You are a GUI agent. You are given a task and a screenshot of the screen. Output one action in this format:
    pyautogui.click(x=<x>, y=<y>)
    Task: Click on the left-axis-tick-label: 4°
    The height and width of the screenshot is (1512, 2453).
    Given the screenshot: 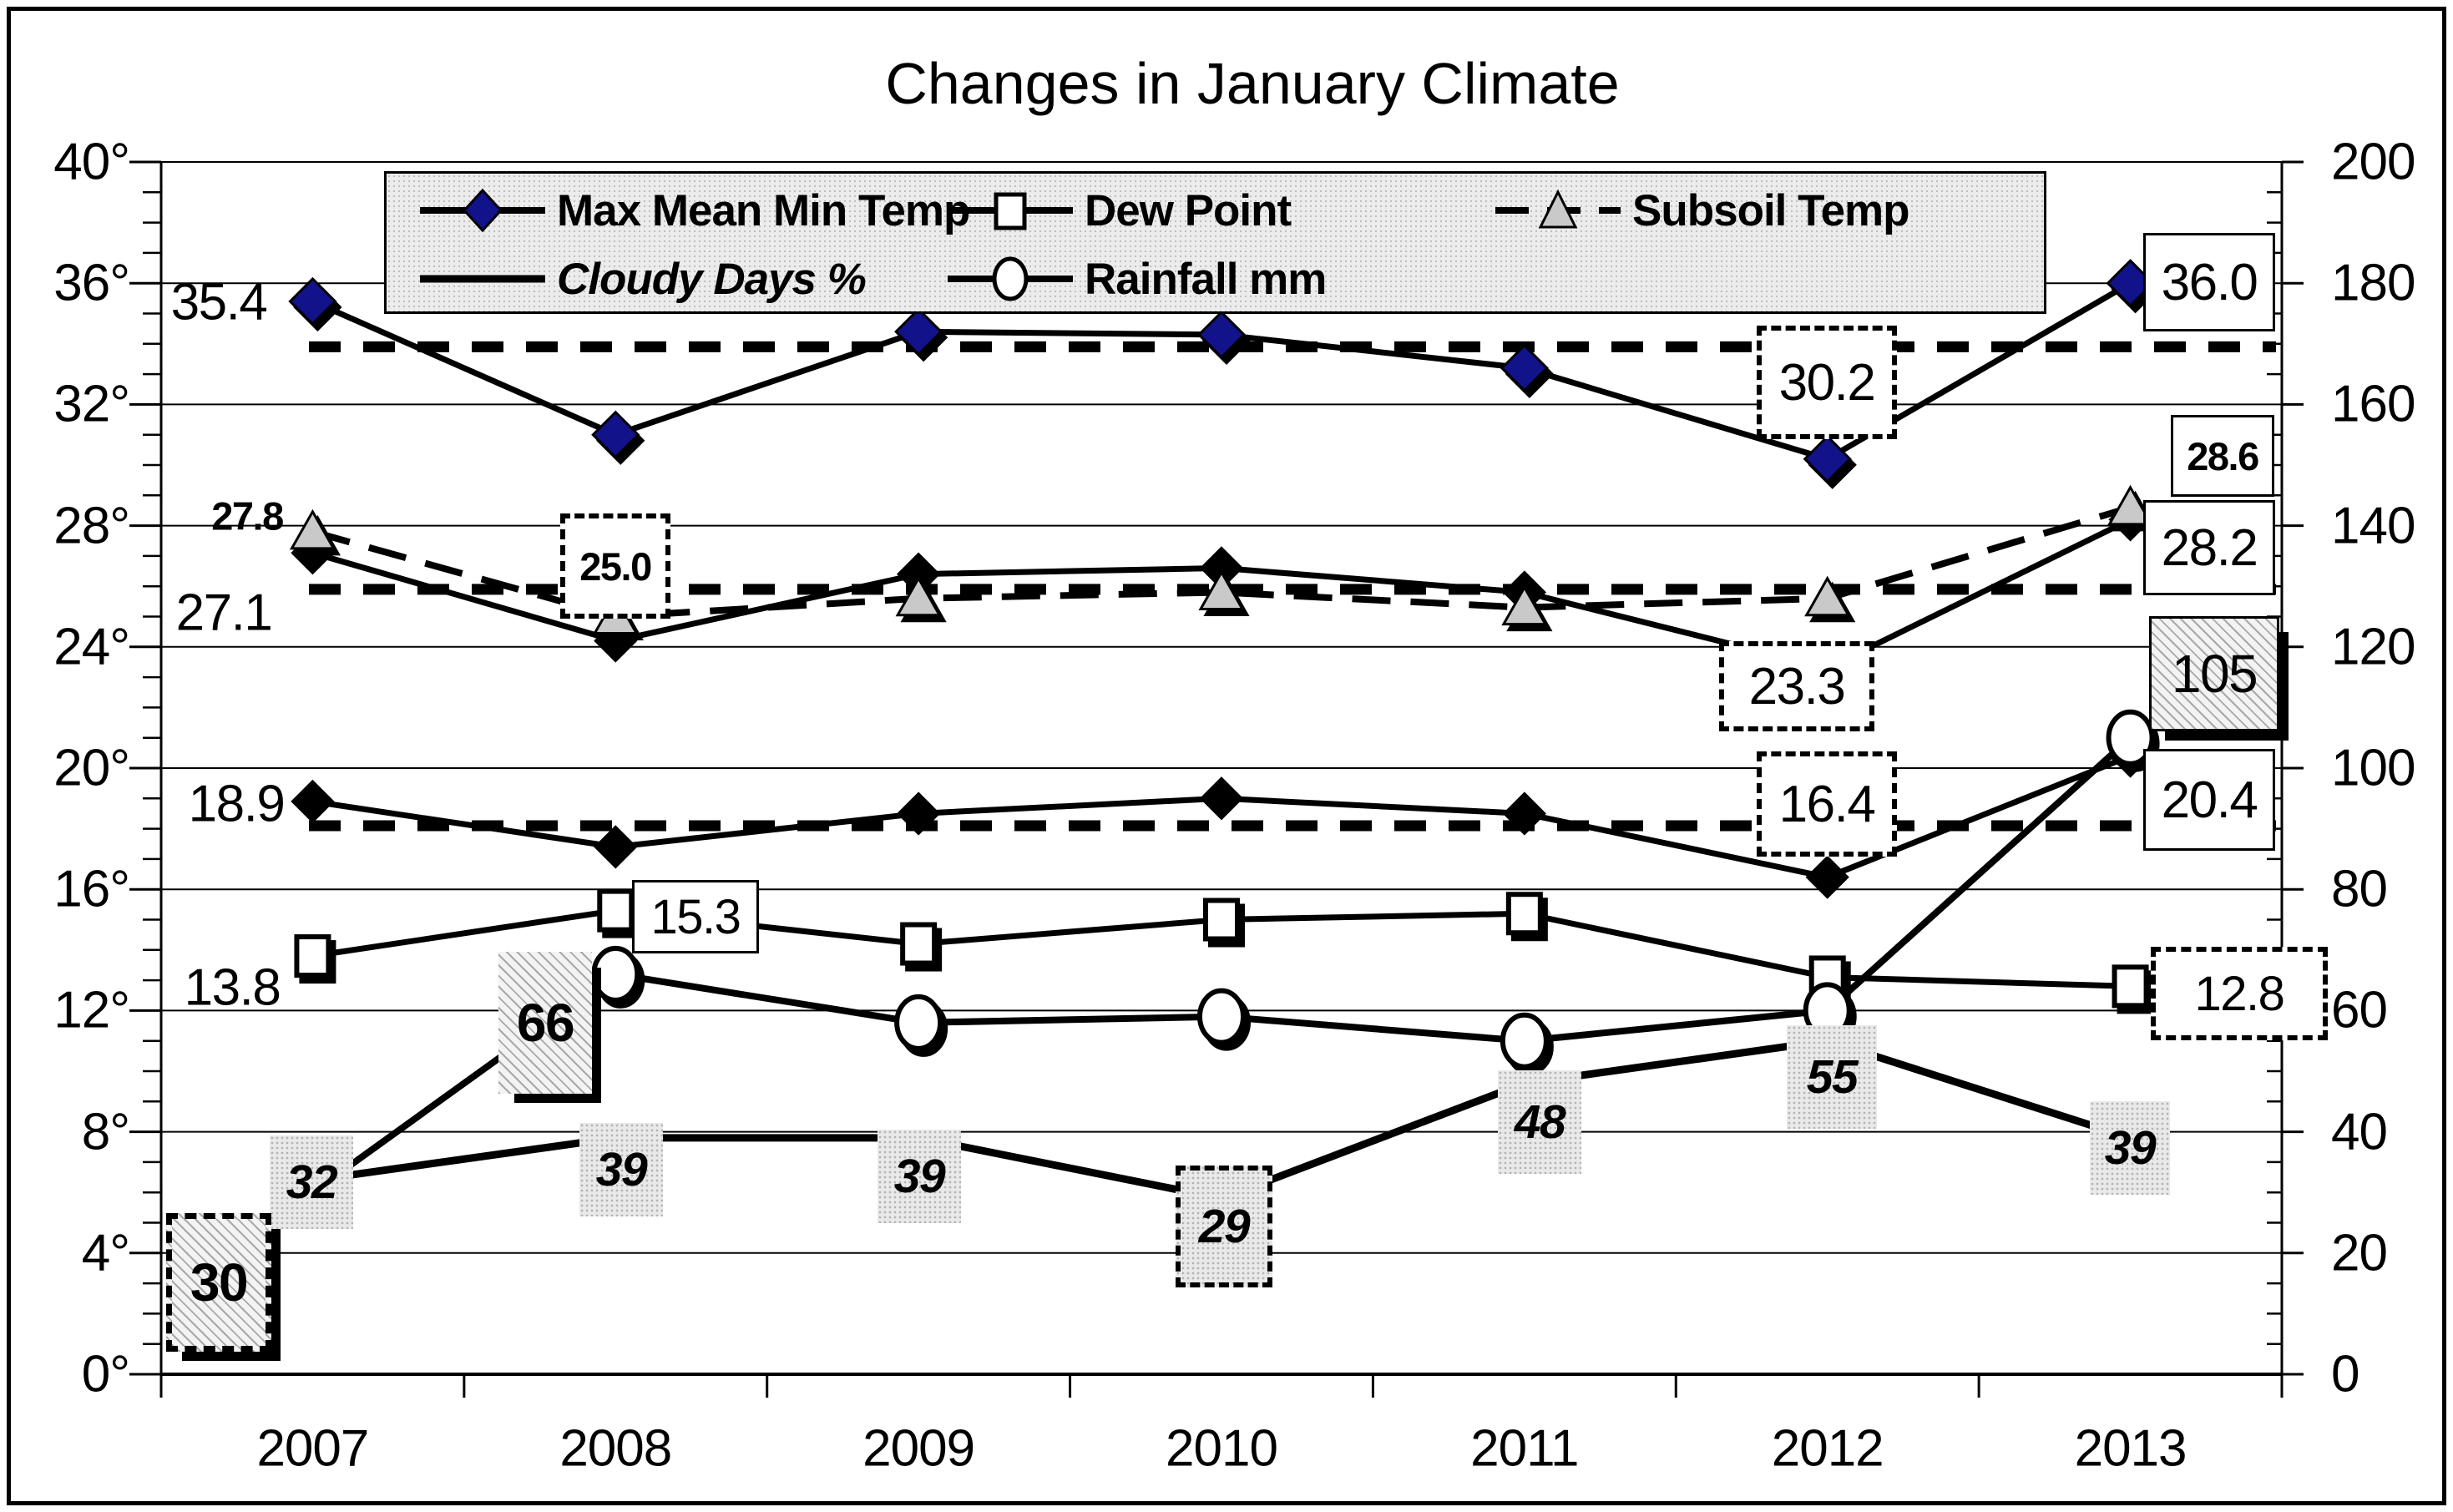 What is the action you would take?
    pyautogui.click(x=106, y=1253)
    